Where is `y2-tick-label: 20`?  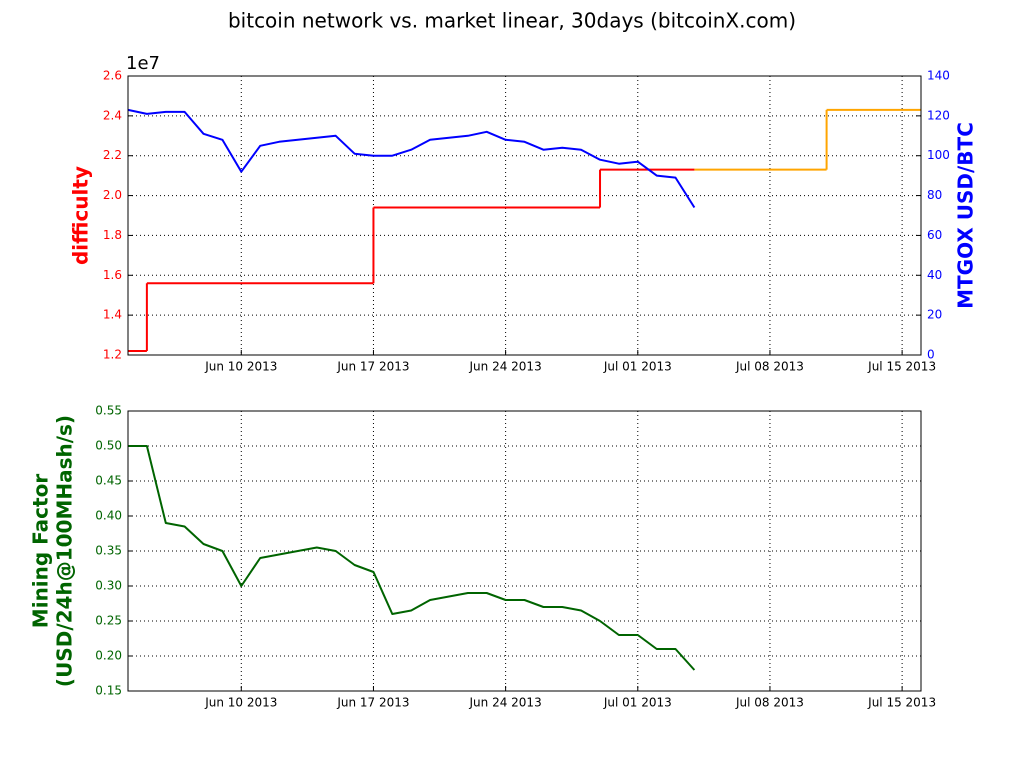
y2-tick-label: 20 is located at coordinates (934, 315).